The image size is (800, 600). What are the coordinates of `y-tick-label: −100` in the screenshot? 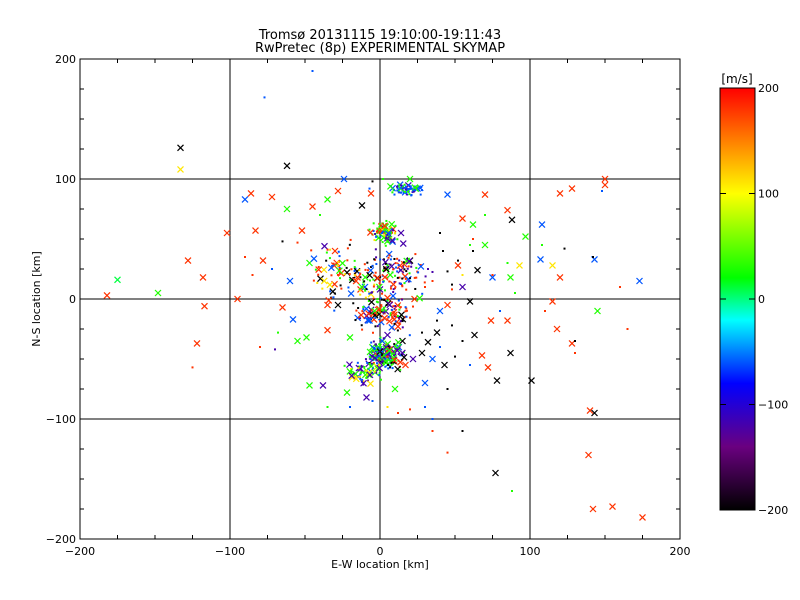 It's located at (61, 419).